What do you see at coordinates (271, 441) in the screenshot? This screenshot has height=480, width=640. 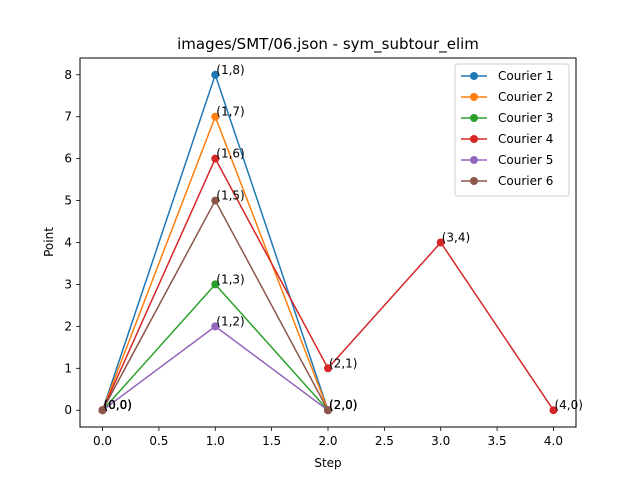 I see `x-tick-label: 1.5` at bounding box center [271, 441].